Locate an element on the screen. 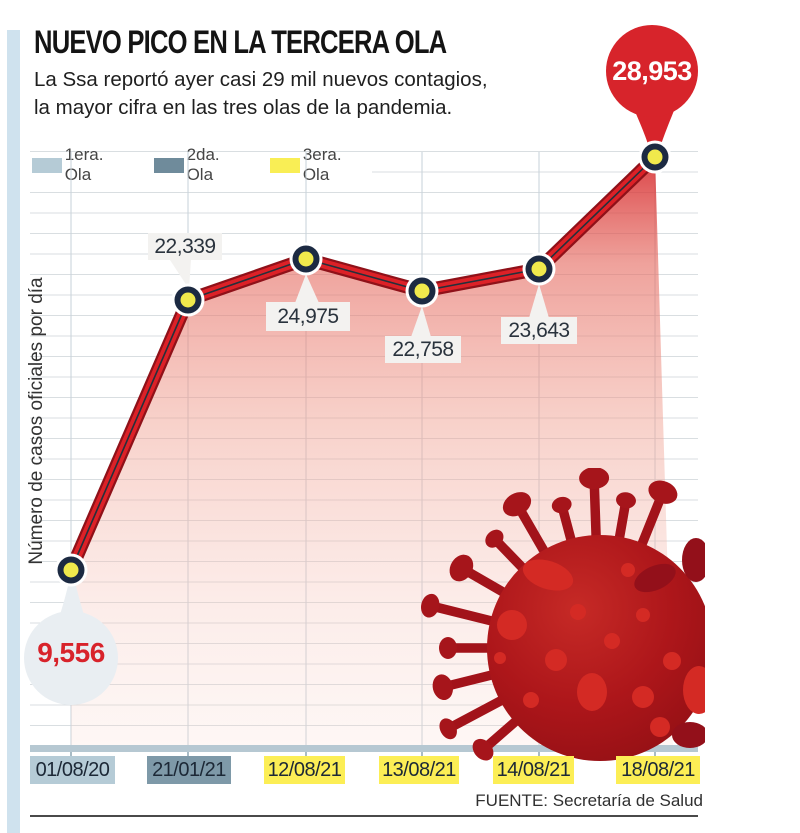 The image size is (800, 833). x-axis-label: 12/08/21 is located at coordinates (304, 770).